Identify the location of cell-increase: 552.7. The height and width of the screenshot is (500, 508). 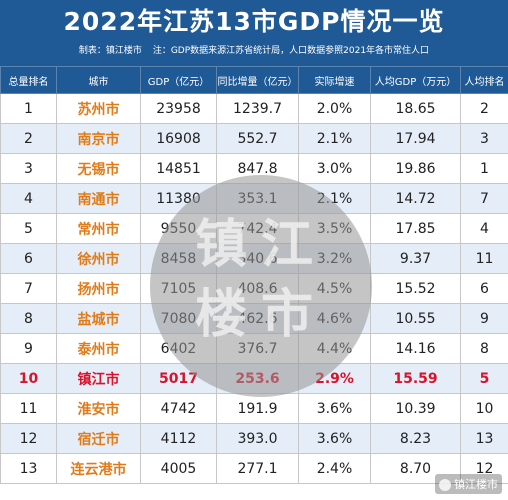
(257, 138).